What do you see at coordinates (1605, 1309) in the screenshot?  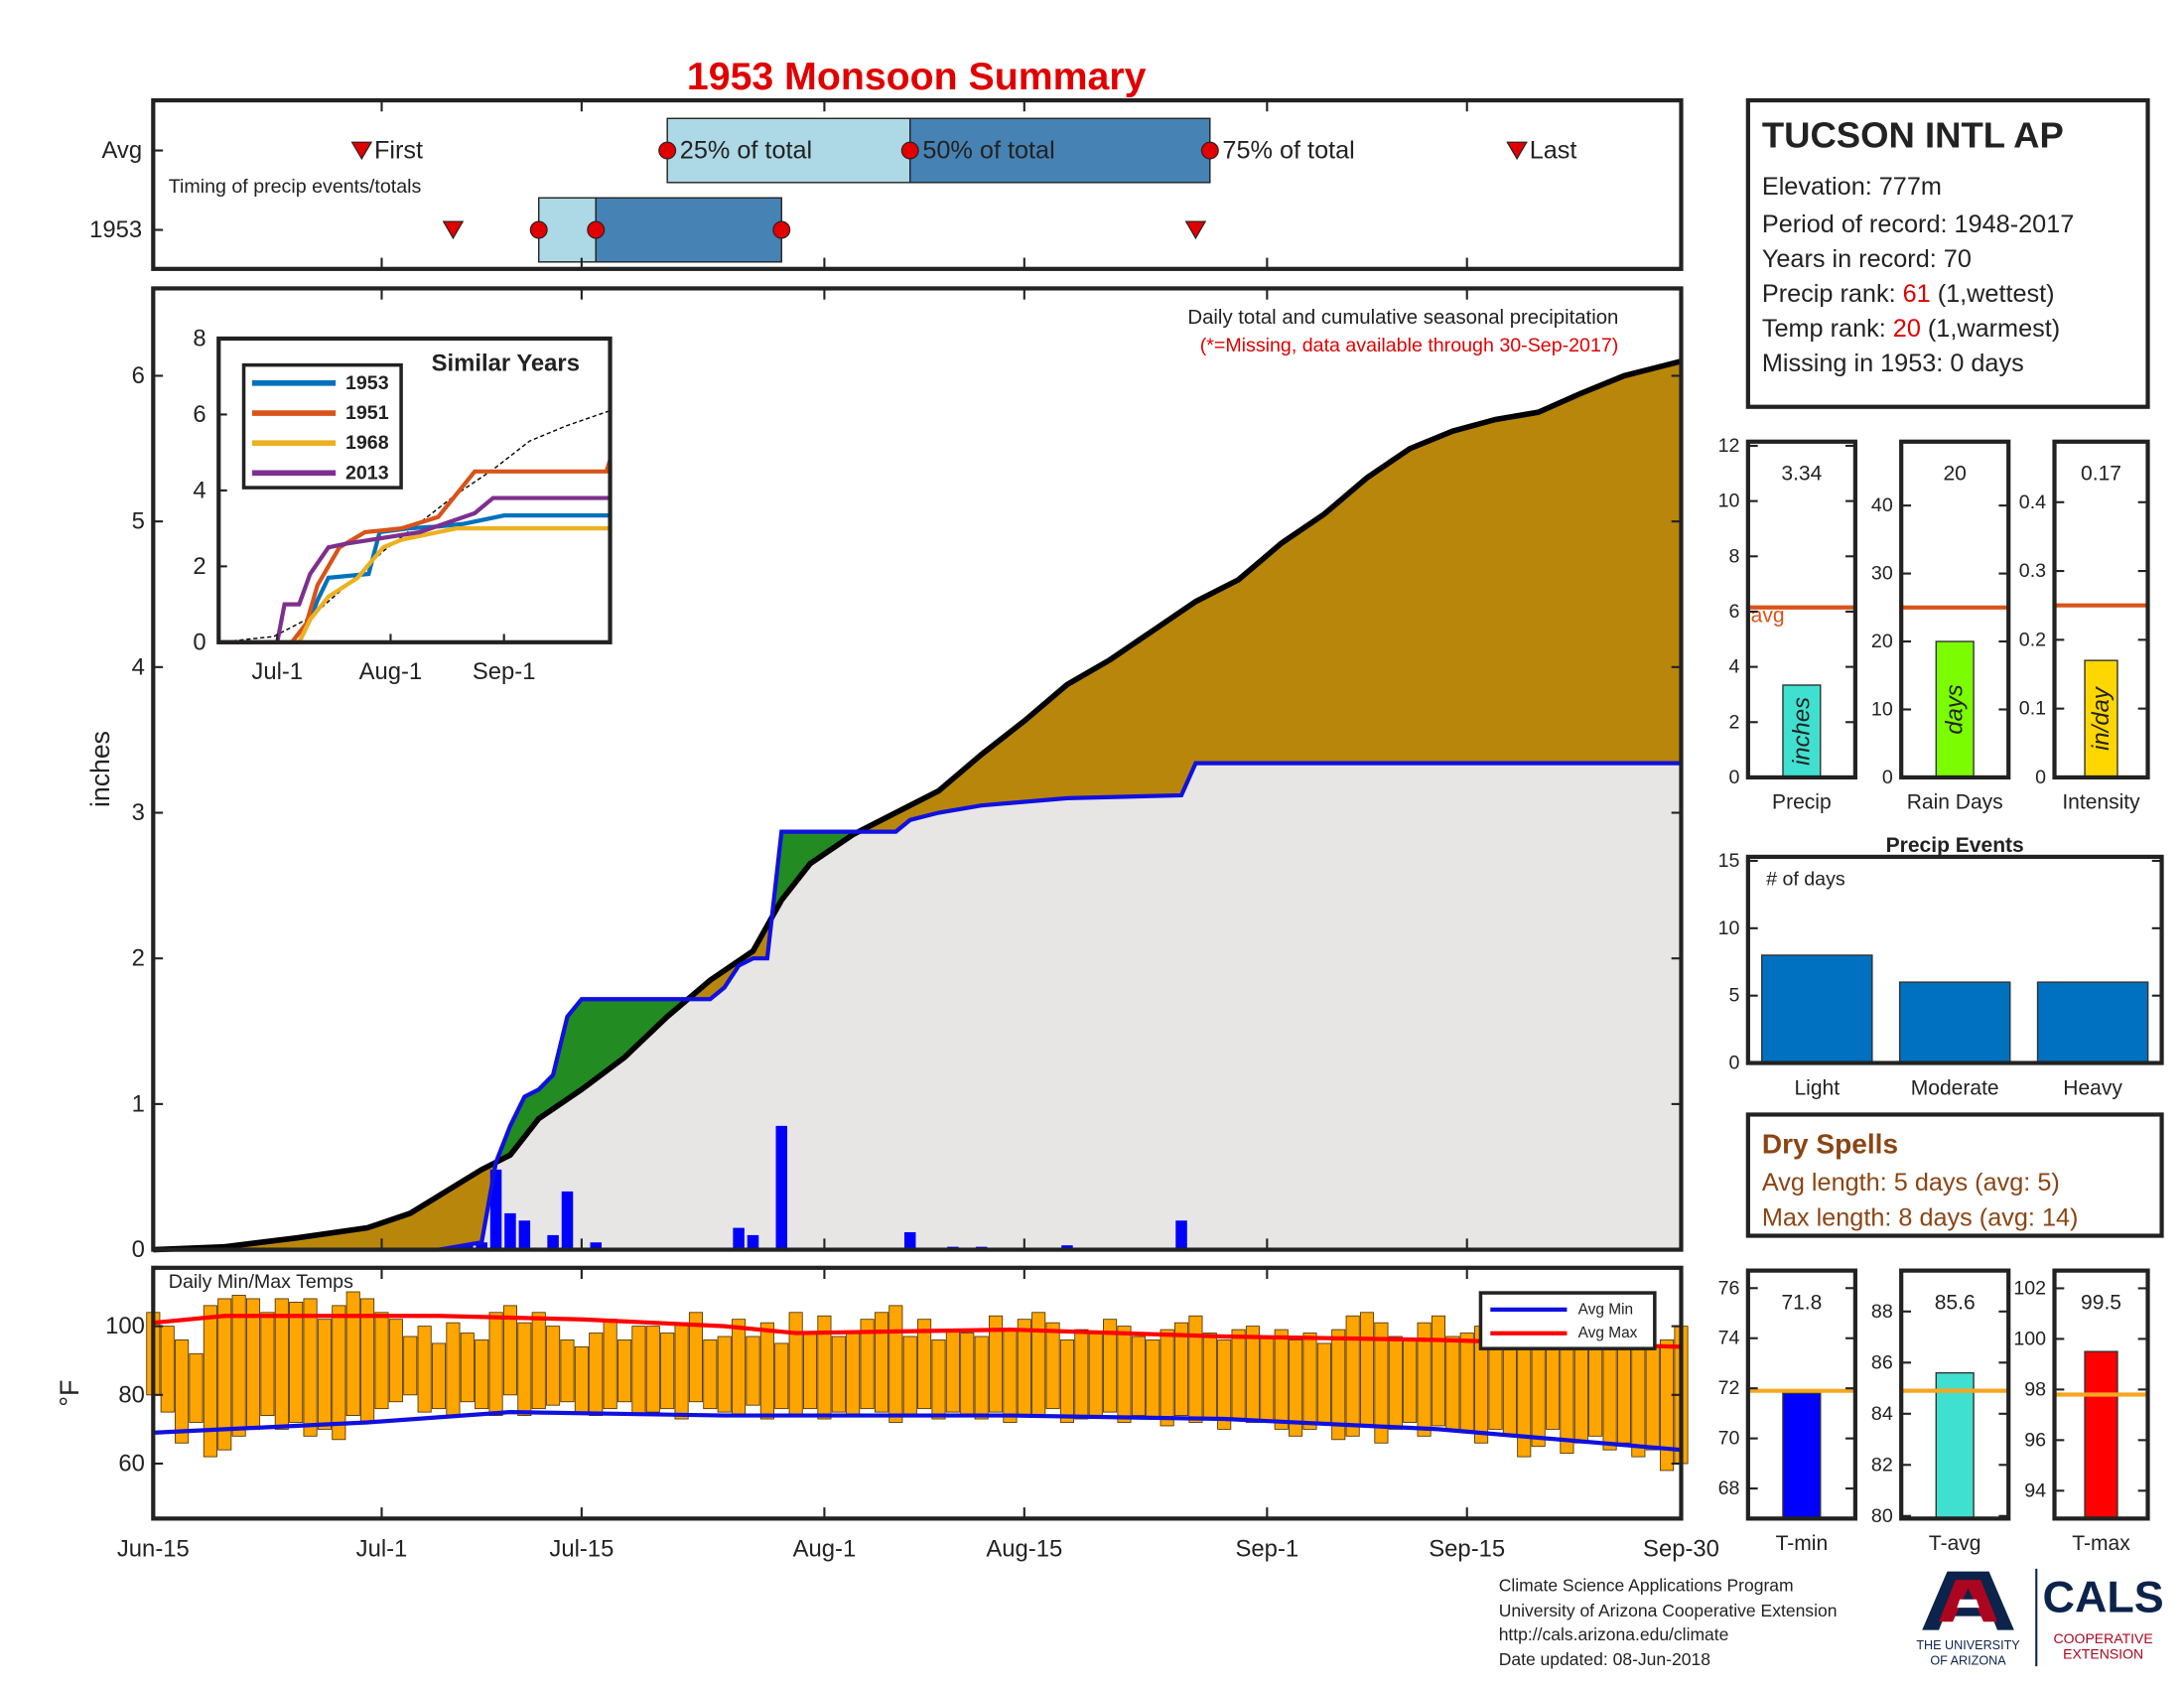 I see `legend-label: Avg Min` at bounding box center [1605, 1309].